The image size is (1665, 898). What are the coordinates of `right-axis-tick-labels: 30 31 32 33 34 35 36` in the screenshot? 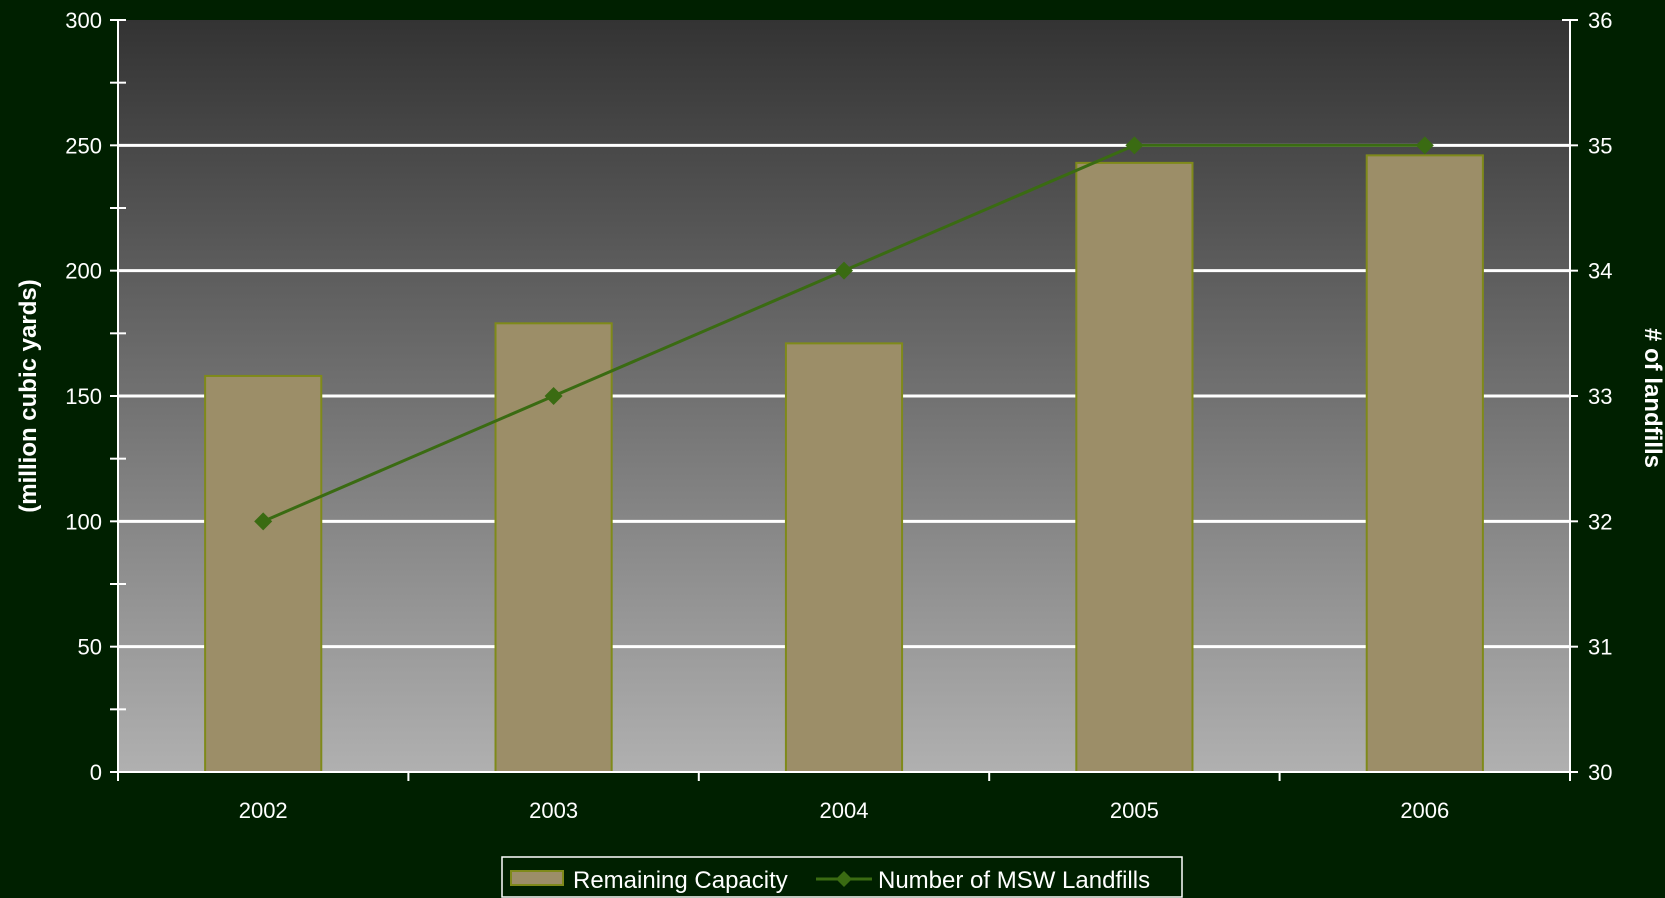 It's located at (1600, 396).